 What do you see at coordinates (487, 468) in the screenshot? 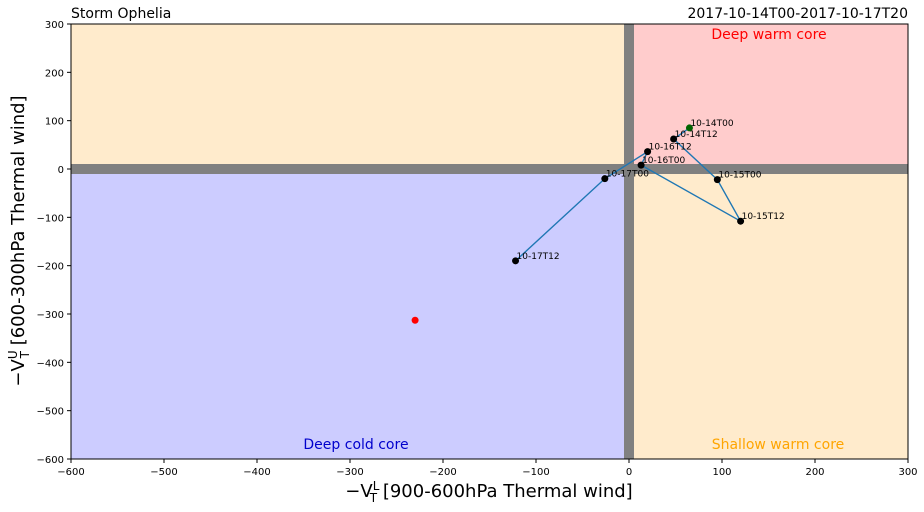
I see `x-axis-ticks: −600 −500 −400 −300 −200 −100 0 100 200 300` at bounding box center [487, 468].